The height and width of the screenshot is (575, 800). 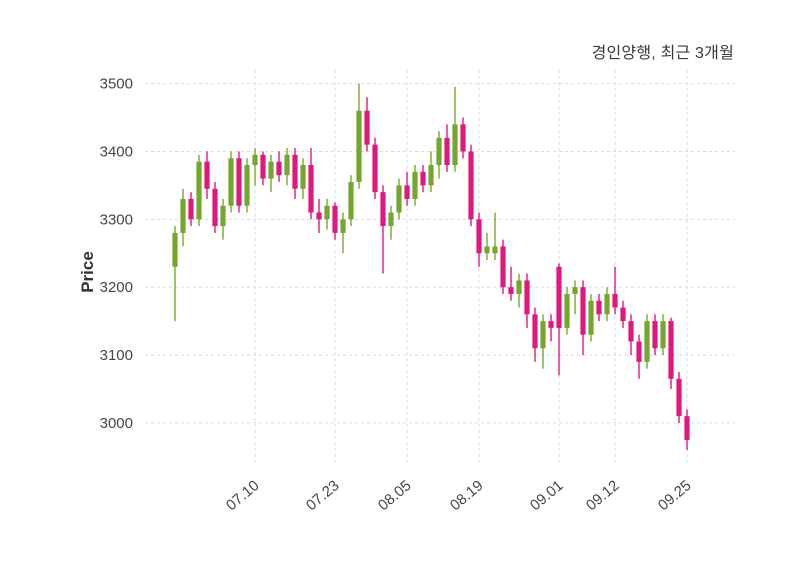 I want to click on x-tick-label: 09.01, so click(x=547, y=495).